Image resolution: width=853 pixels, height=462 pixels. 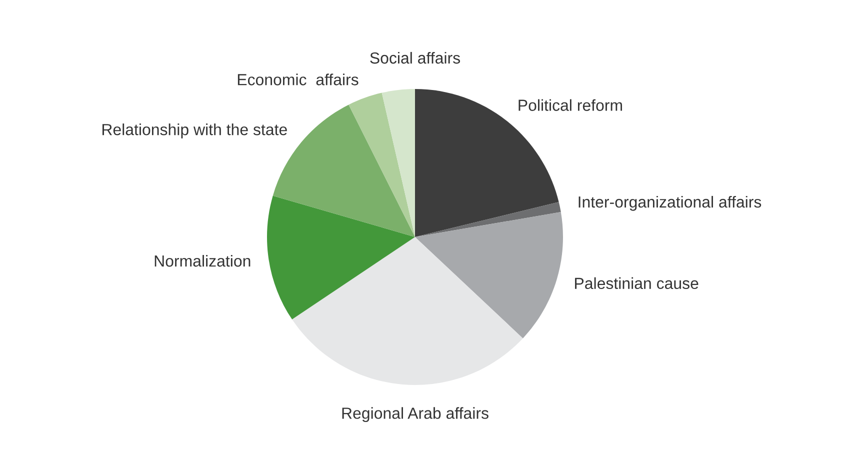 What do you see at coordinates (415, 58) in the screenshot?
I see `slice-label: Social affairs` at bounding box center [415, 58].